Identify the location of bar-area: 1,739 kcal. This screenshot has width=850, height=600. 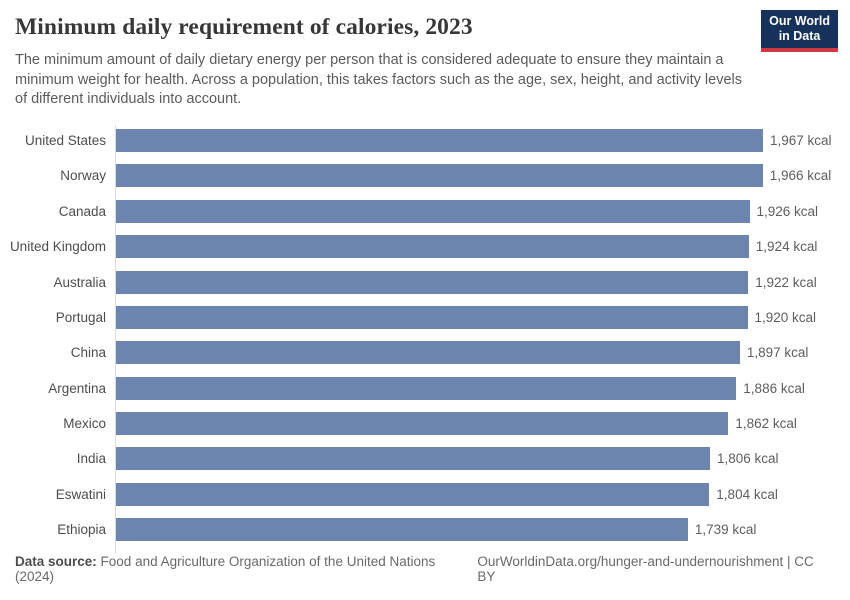
(482, 530).